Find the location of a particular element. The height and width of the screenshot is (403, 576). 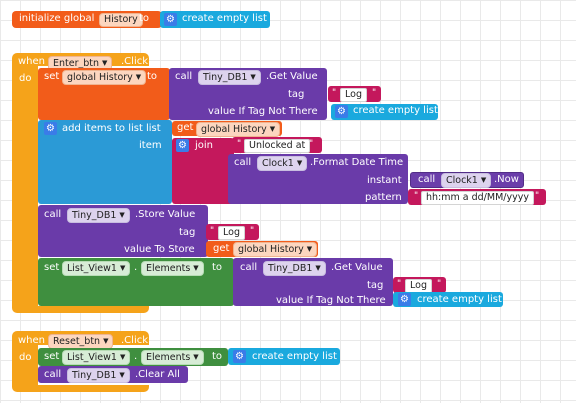

join-label: join is located at coordinates (204, 145).